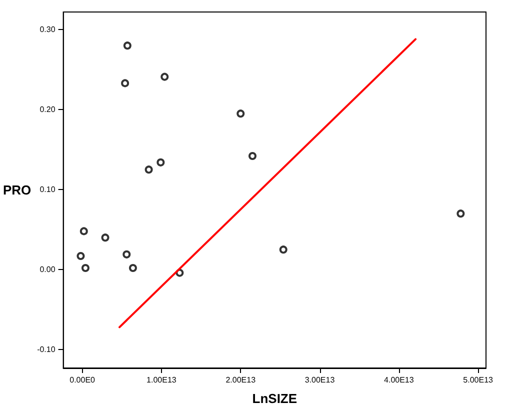 Image resolution: width=508 pixels, height=410 pixels. I want to click on x-tick-label: 2.00E13, so click(241, 380).